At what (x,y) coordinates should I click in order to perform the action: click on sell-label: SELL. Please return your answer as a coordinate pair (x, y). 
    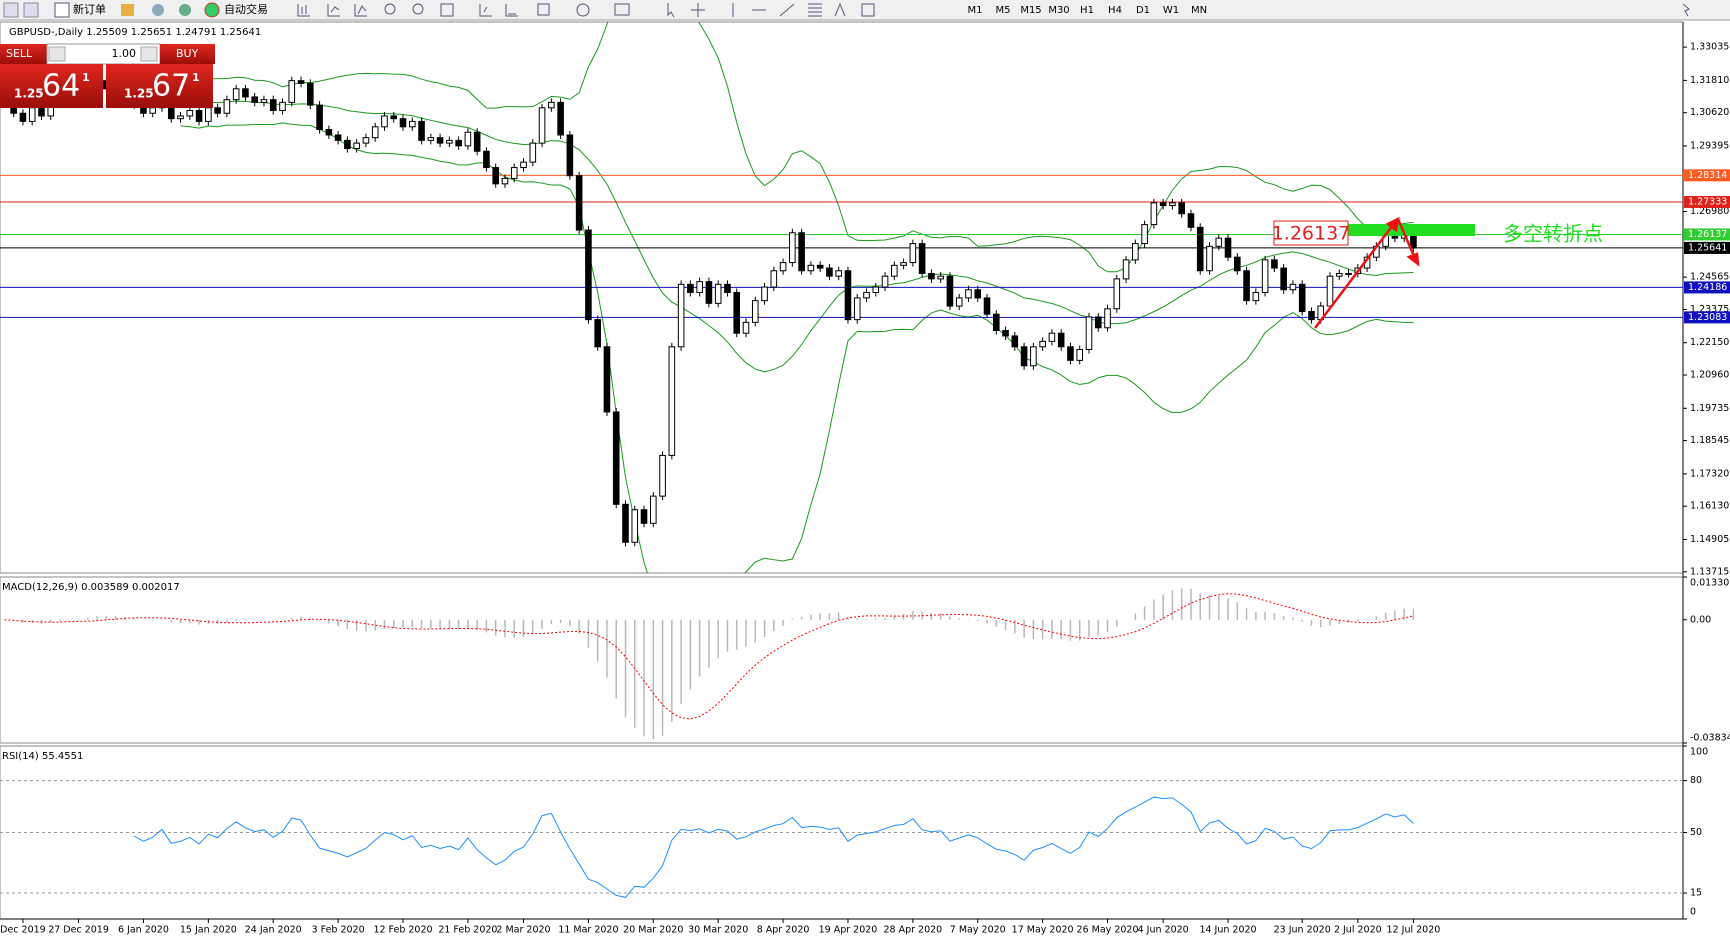
    Looking at the image, I should click on (19, 53).